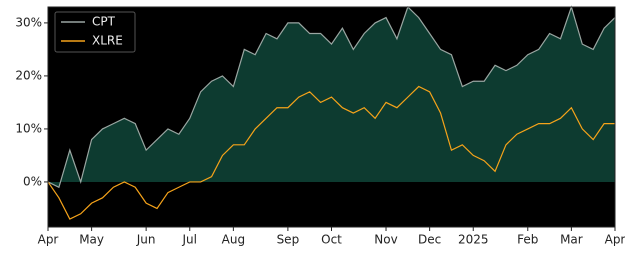 The height and width of the screenshot is (254, 625). I want to click on legend-label: XLRE, so click(107, 41).